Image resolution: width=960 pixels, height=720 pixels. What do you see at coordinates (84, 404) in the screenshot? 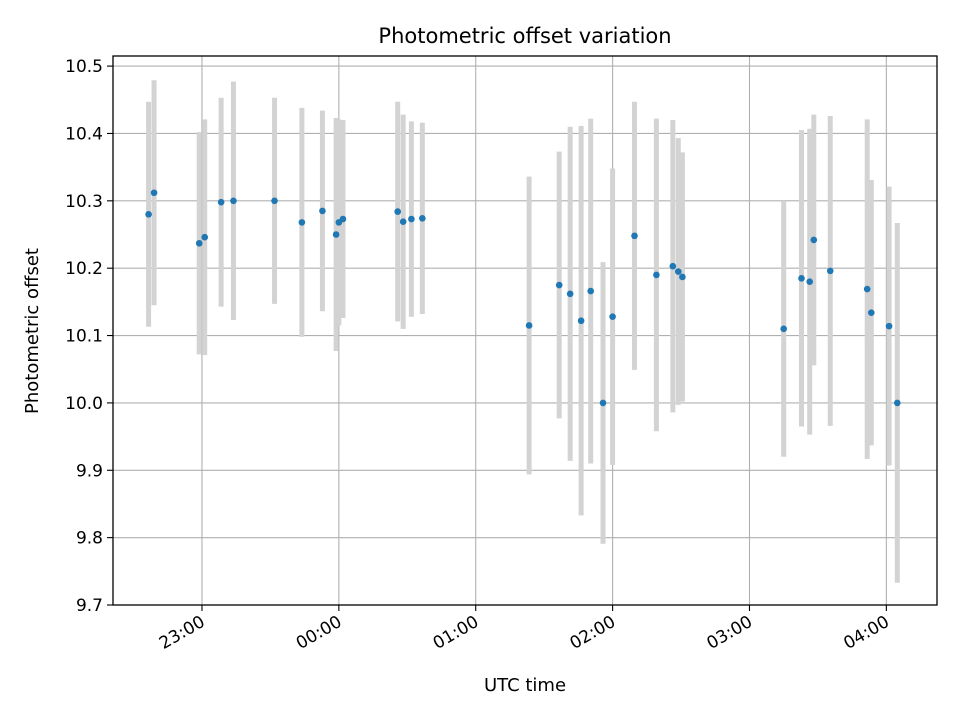
I see `y-tick-label: 10.0` at bounding box center [84, 404].